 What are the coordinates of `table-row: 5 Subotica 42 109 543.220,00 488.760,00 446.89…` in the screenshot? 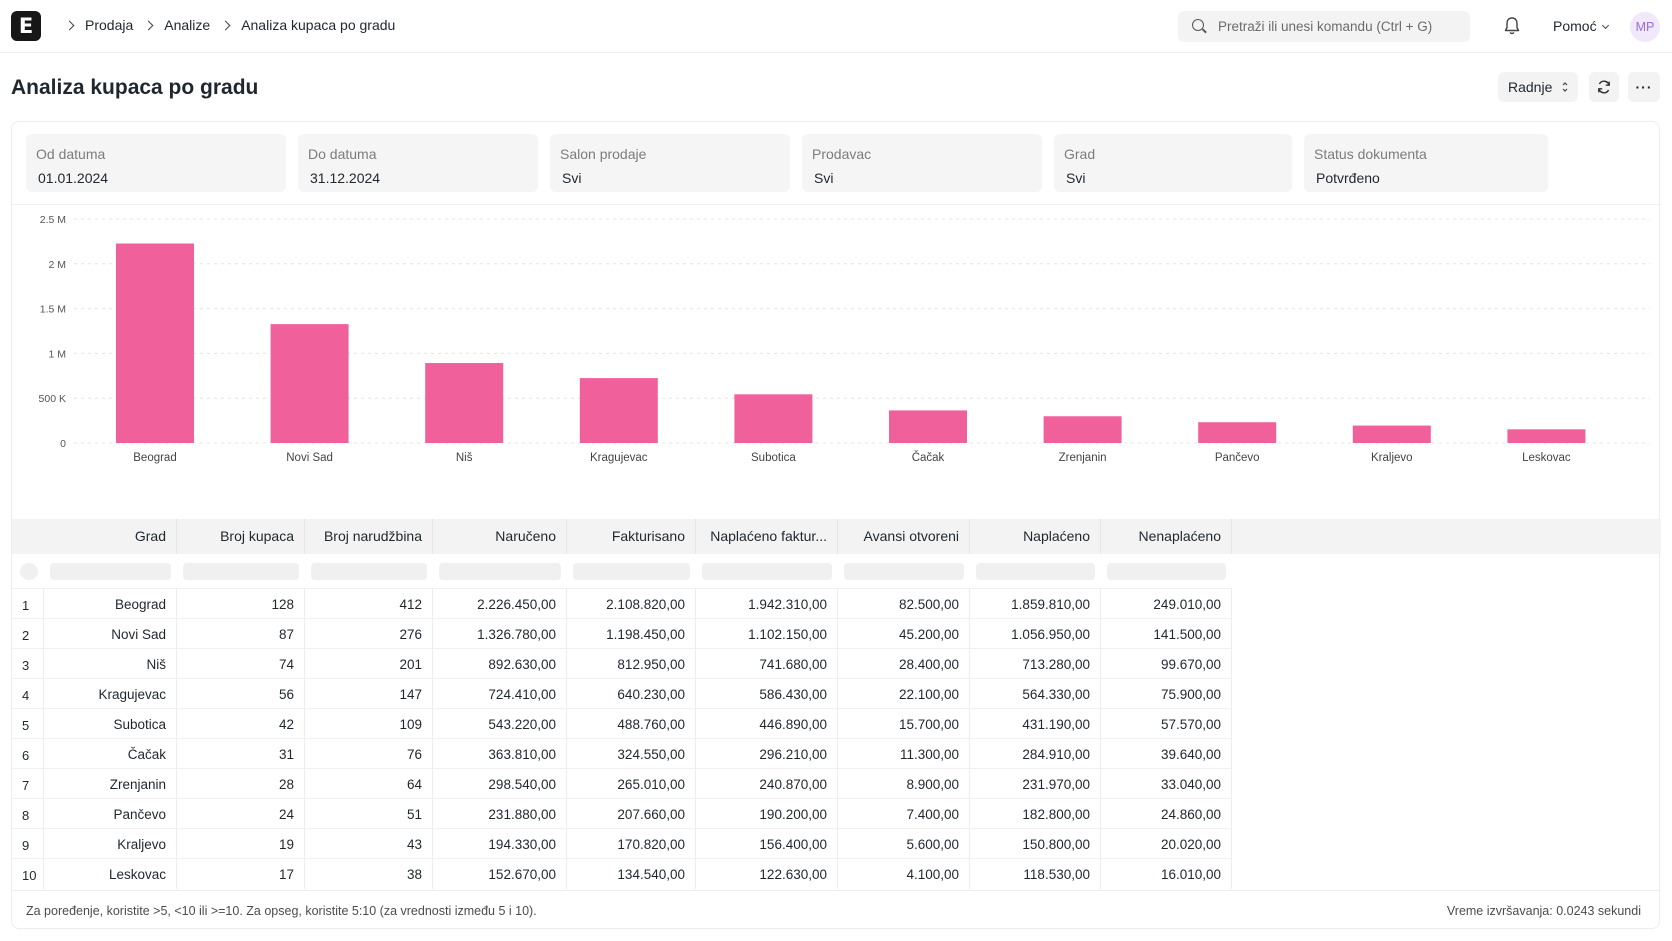 It's located at (622, 723).